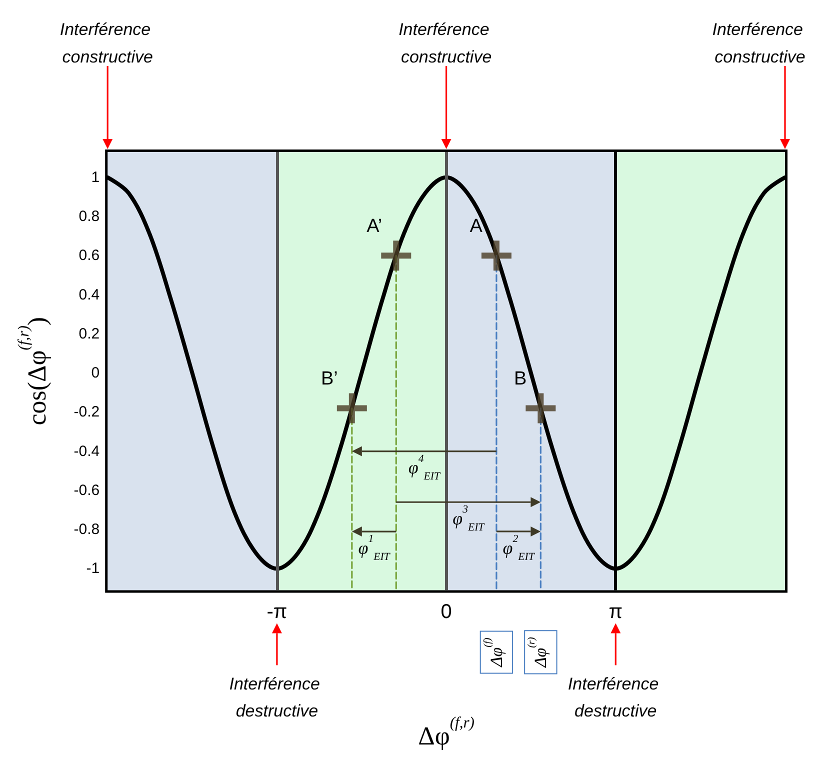  I want to click on annotation: A’, so click(374, 226).